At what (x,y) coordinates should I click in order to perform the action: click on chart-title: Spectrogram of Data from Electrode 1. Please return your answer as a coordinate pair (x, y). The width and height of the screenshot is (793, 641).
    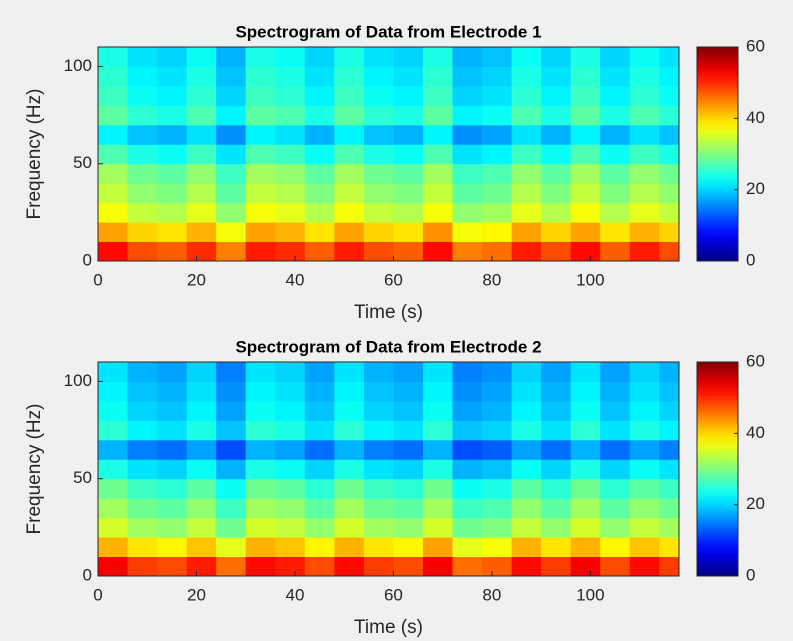
    Looking at the image, I should click on (388, 31).